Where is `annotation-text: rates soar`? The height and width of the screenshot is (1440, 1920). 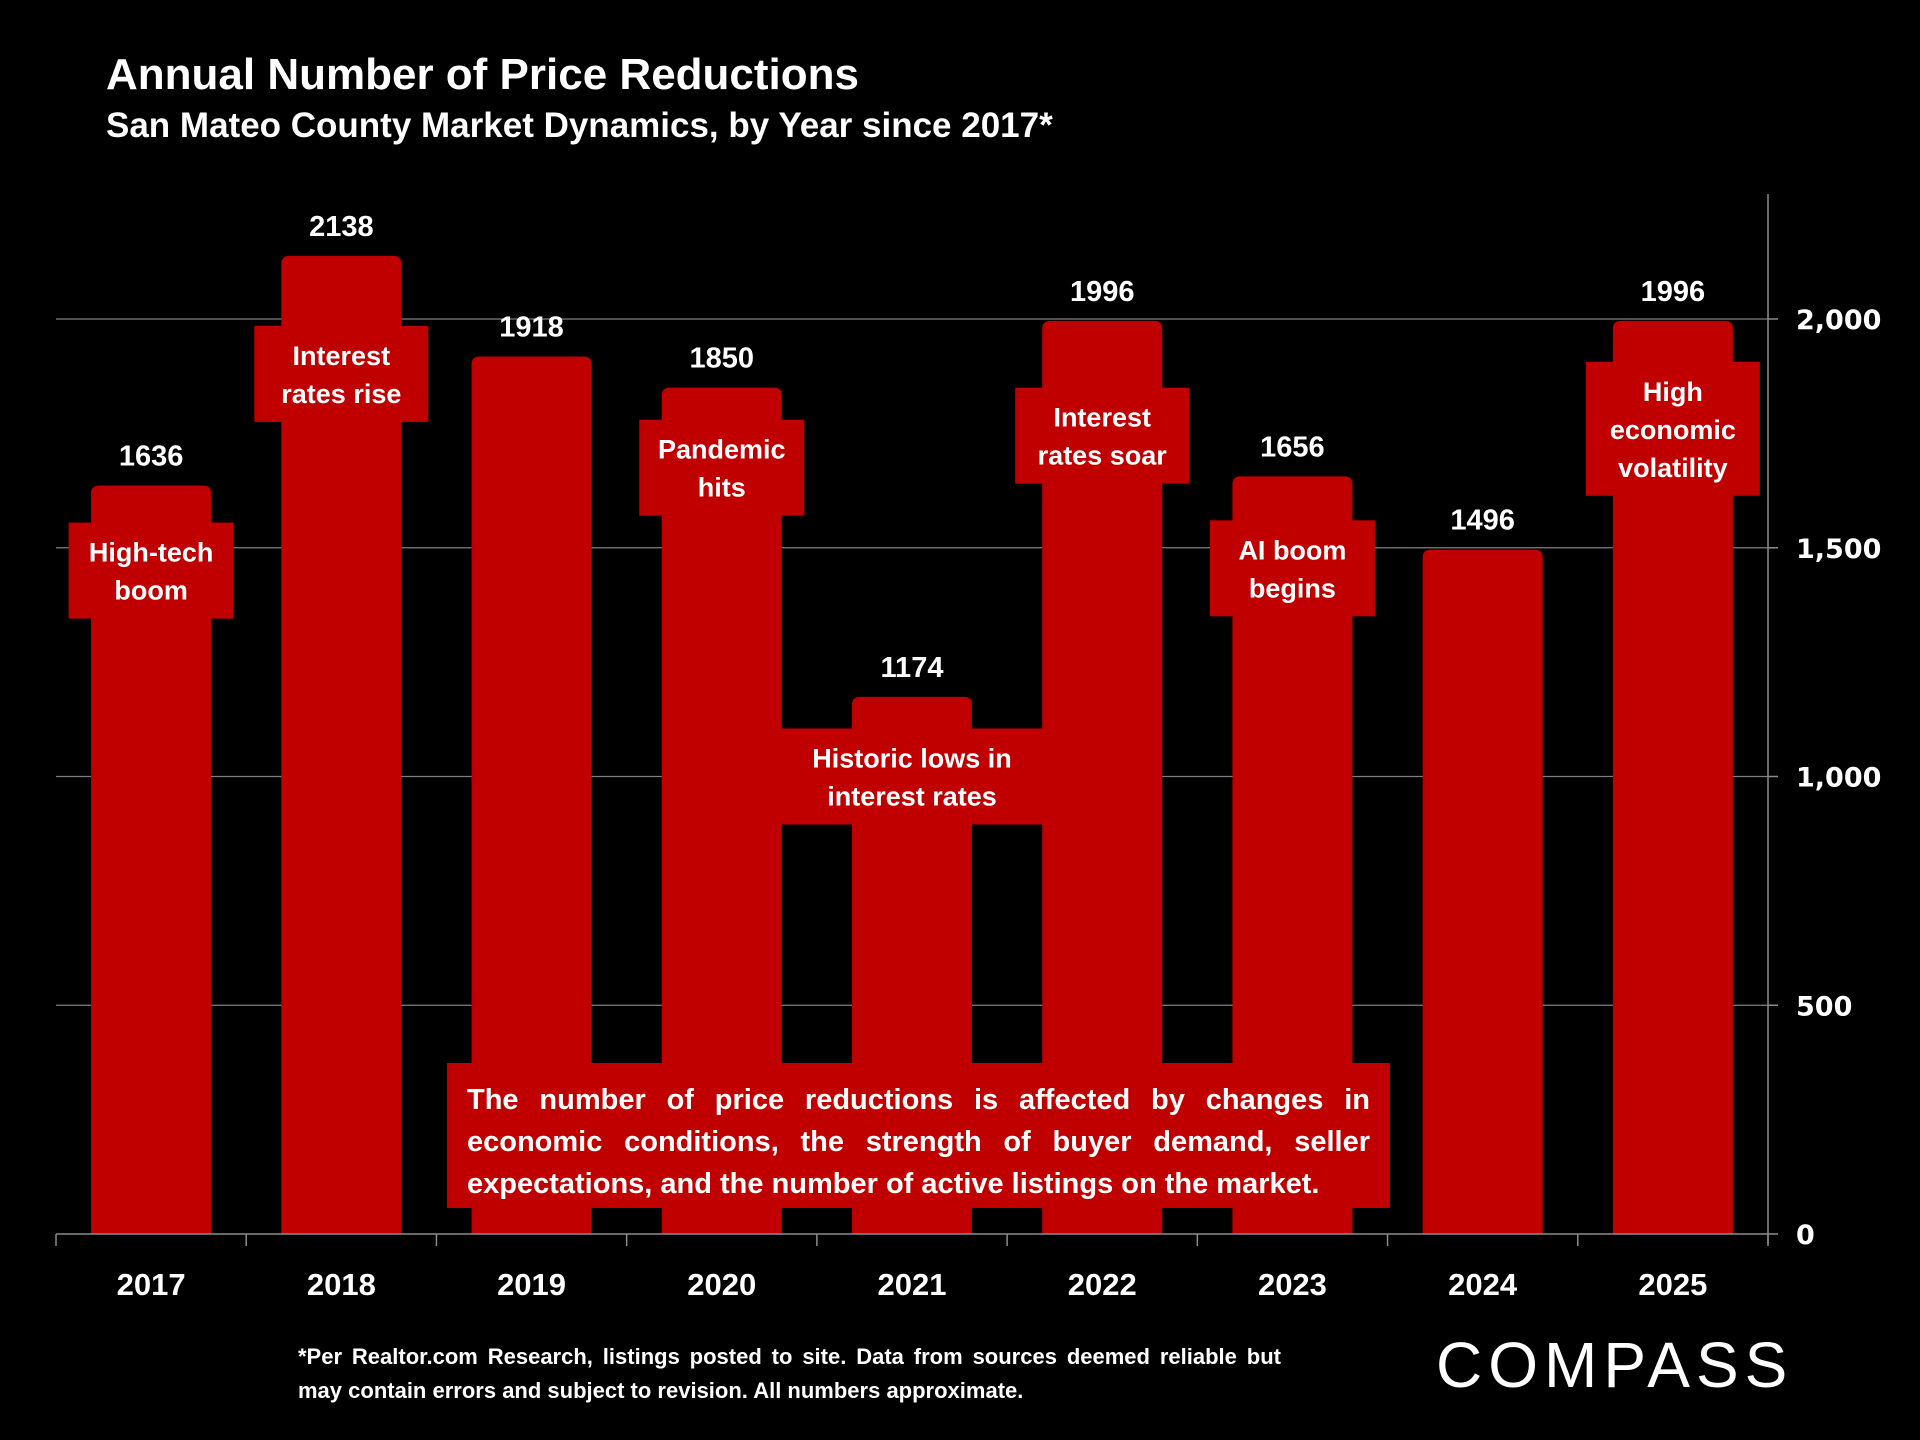
annotation-text: rates soar is located at coordinates (1103, 456).